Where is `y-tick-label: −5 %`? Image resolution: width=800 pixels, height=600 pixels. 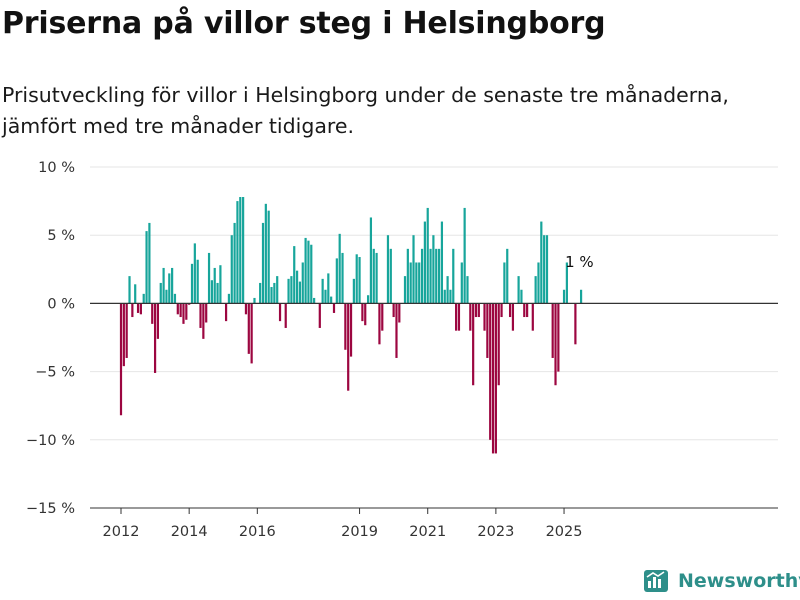 y-tick-label: −5 % is located at coordinates (55, 373).